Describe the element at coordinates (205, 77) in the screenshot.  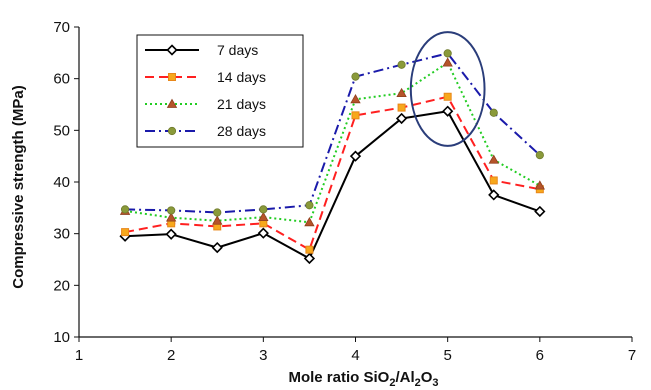
I see `legend-entry: 14 days` at that location.